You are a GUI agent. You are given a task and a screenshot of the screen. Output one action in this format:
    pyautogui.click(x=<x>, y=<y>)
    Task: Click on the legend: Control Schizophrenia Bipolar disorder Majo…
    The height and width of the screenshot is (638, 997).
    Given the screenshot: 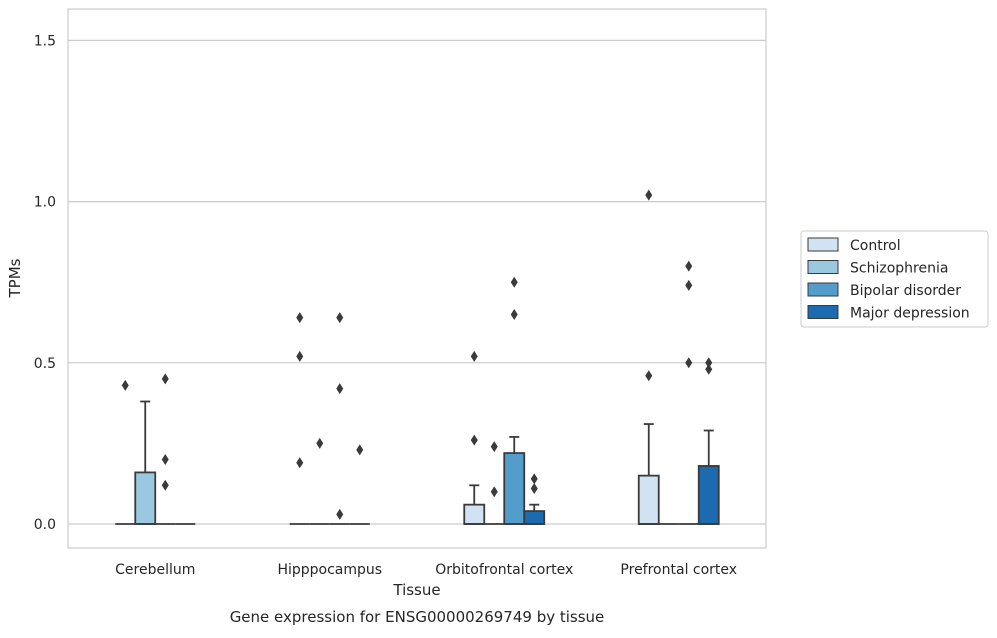 What is the action you would take?
    pyautogui.click(x=894, y=279)
    